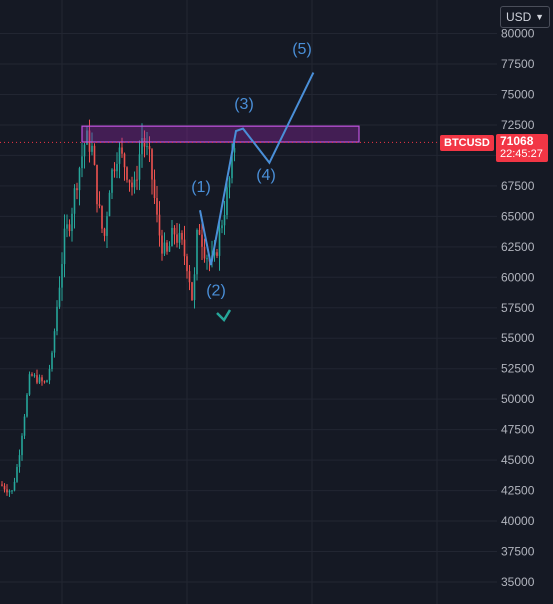 The image size is (553, 604). I want to click on price-tick-label: 60000, so click(518, 277).